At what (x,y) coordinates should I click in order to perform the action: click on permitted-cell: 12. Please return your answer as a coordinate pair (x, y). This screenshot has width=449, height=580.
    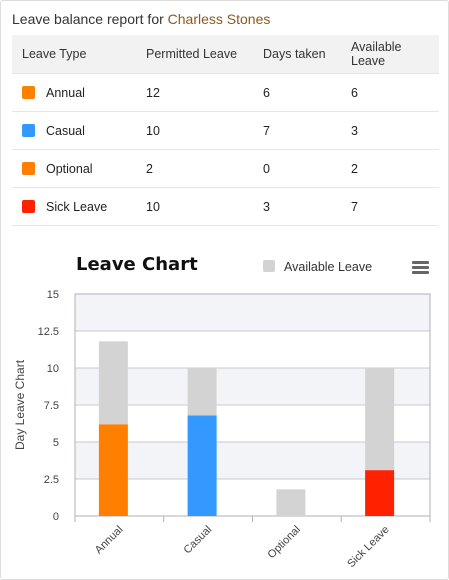
    Looking at the image, I should click on (204, 92).